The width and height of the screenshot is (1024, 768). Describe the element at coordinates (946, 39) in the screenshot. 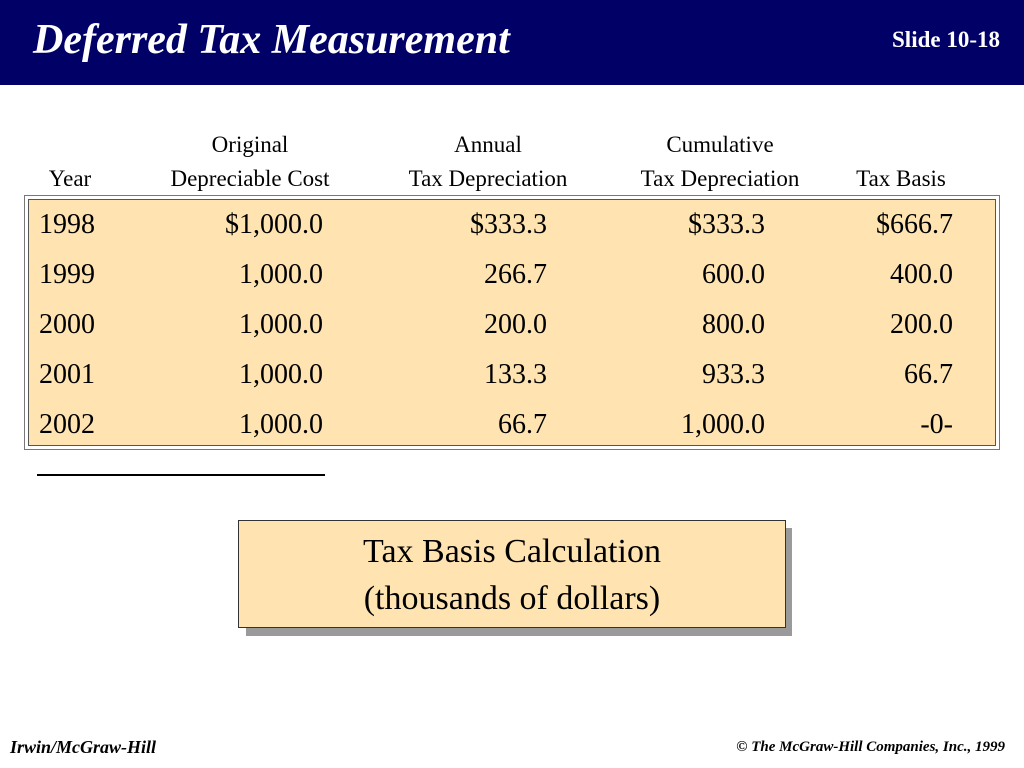

I see `slide-number: Slide 10-18` at that location.